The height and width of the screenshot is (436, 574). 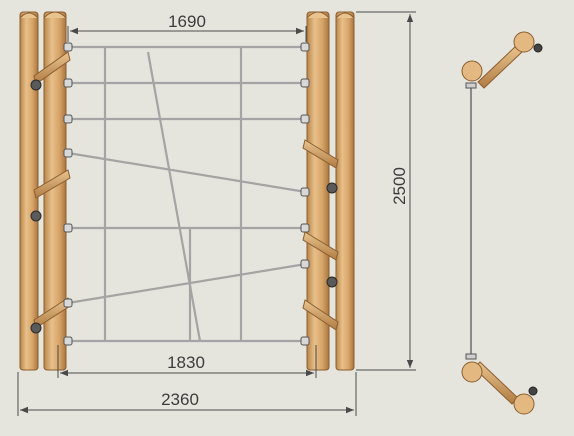 What do you see at coordinates (174, 196) in the screenshot?
I see `rope-v-diag` at bounding box center [174, 196].